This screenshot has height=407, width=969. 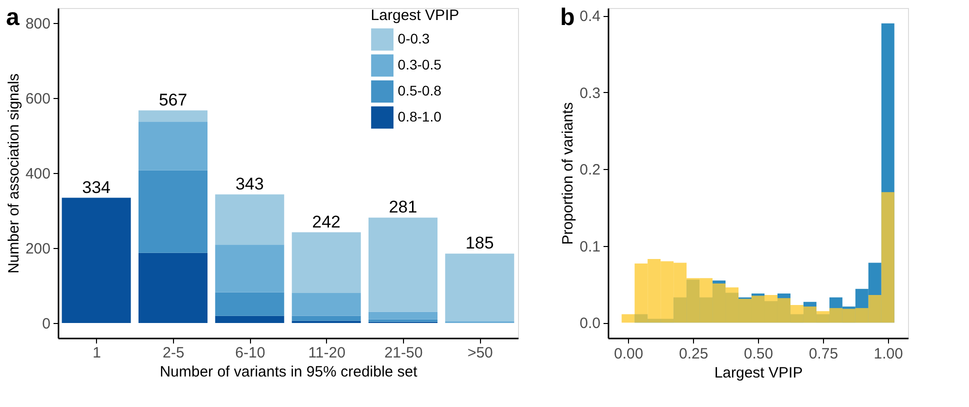 I want to click on y-tick-label: 0.2, so click(x=590, y=170).